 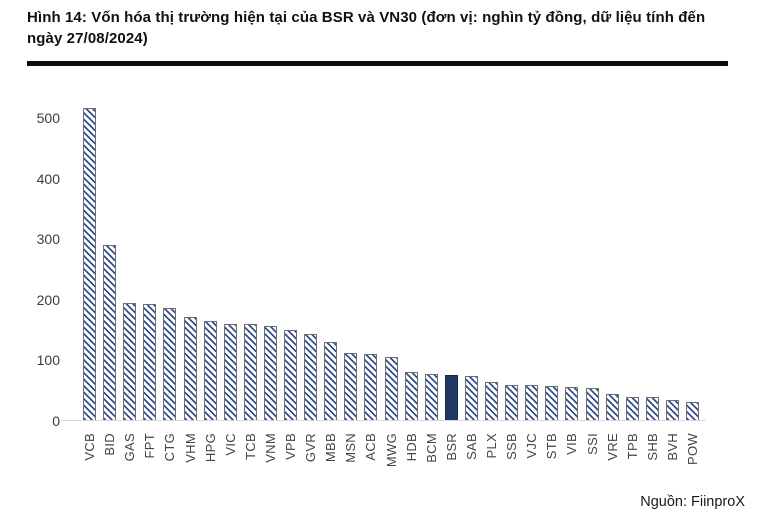 I want to click on chart-bar-vpb, so click(x=290, y=375).